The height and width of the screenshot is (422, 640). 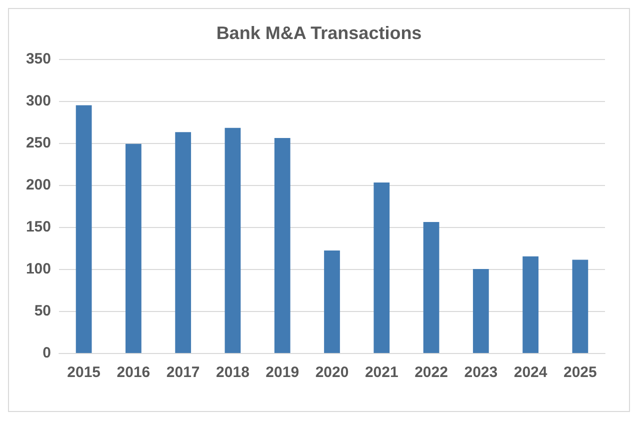 What do you see at coordinates (531, 372) in the screenshot?
I see `x-tick-label: 2024` at bounding box center [531, 372].